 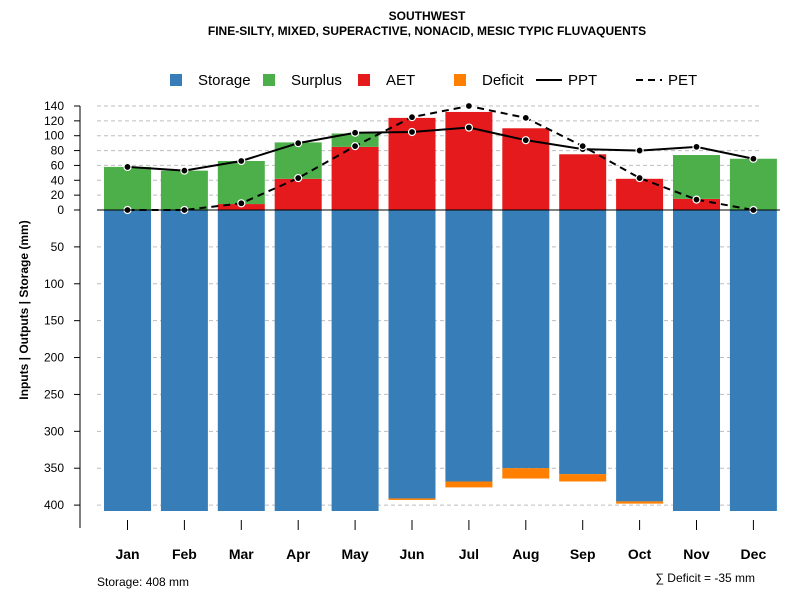 What do you see at coordinates (705, 578) in the screenshot?
I see `deficit-note: ∑ Deficit = -35 mm` at bounding box center [705, 578].